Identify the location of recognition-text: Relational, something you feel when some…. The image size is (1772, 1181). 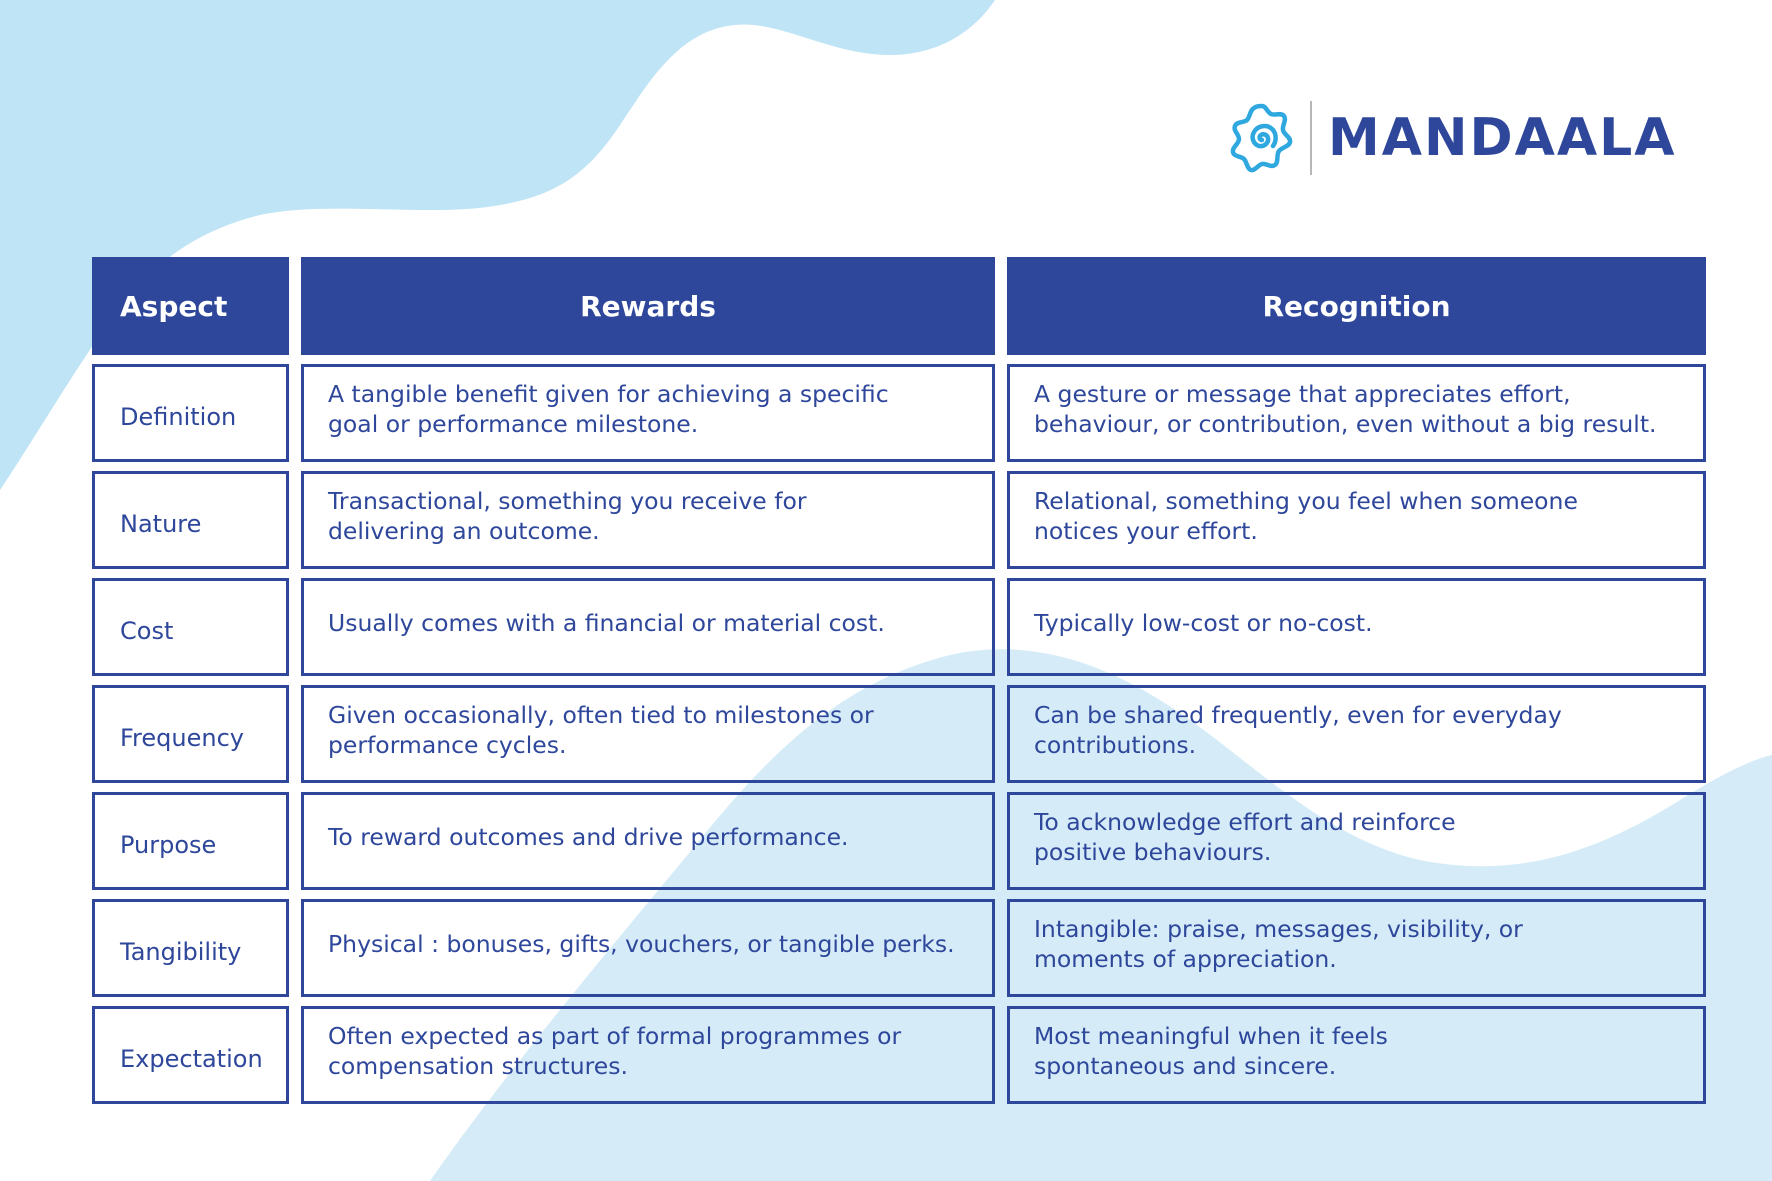
(1306, 516).